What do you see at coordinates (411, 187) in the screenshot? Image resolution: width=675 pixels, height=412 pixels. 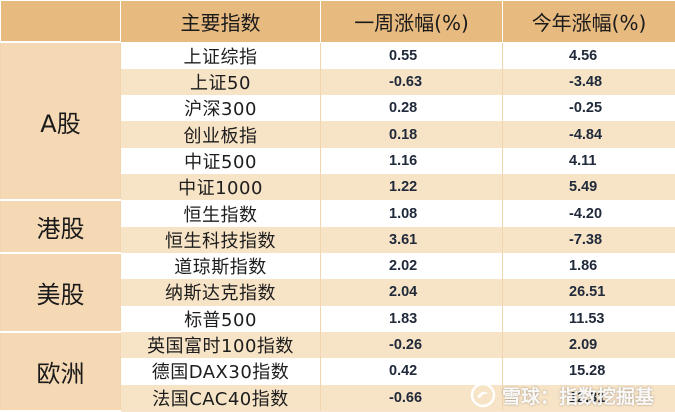 I see `week-change-value: 1.22` at bounding box center [411, 187].